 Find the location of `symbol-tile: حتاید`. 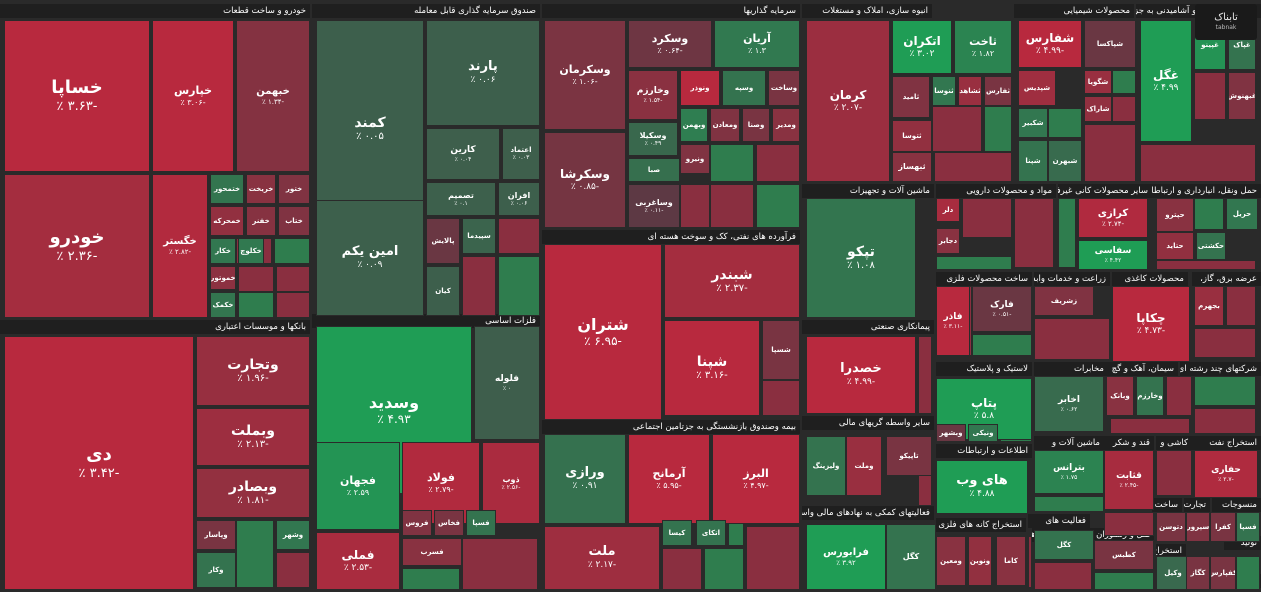

symbol-tile: حتاید is located at coordinates (1175, 246).